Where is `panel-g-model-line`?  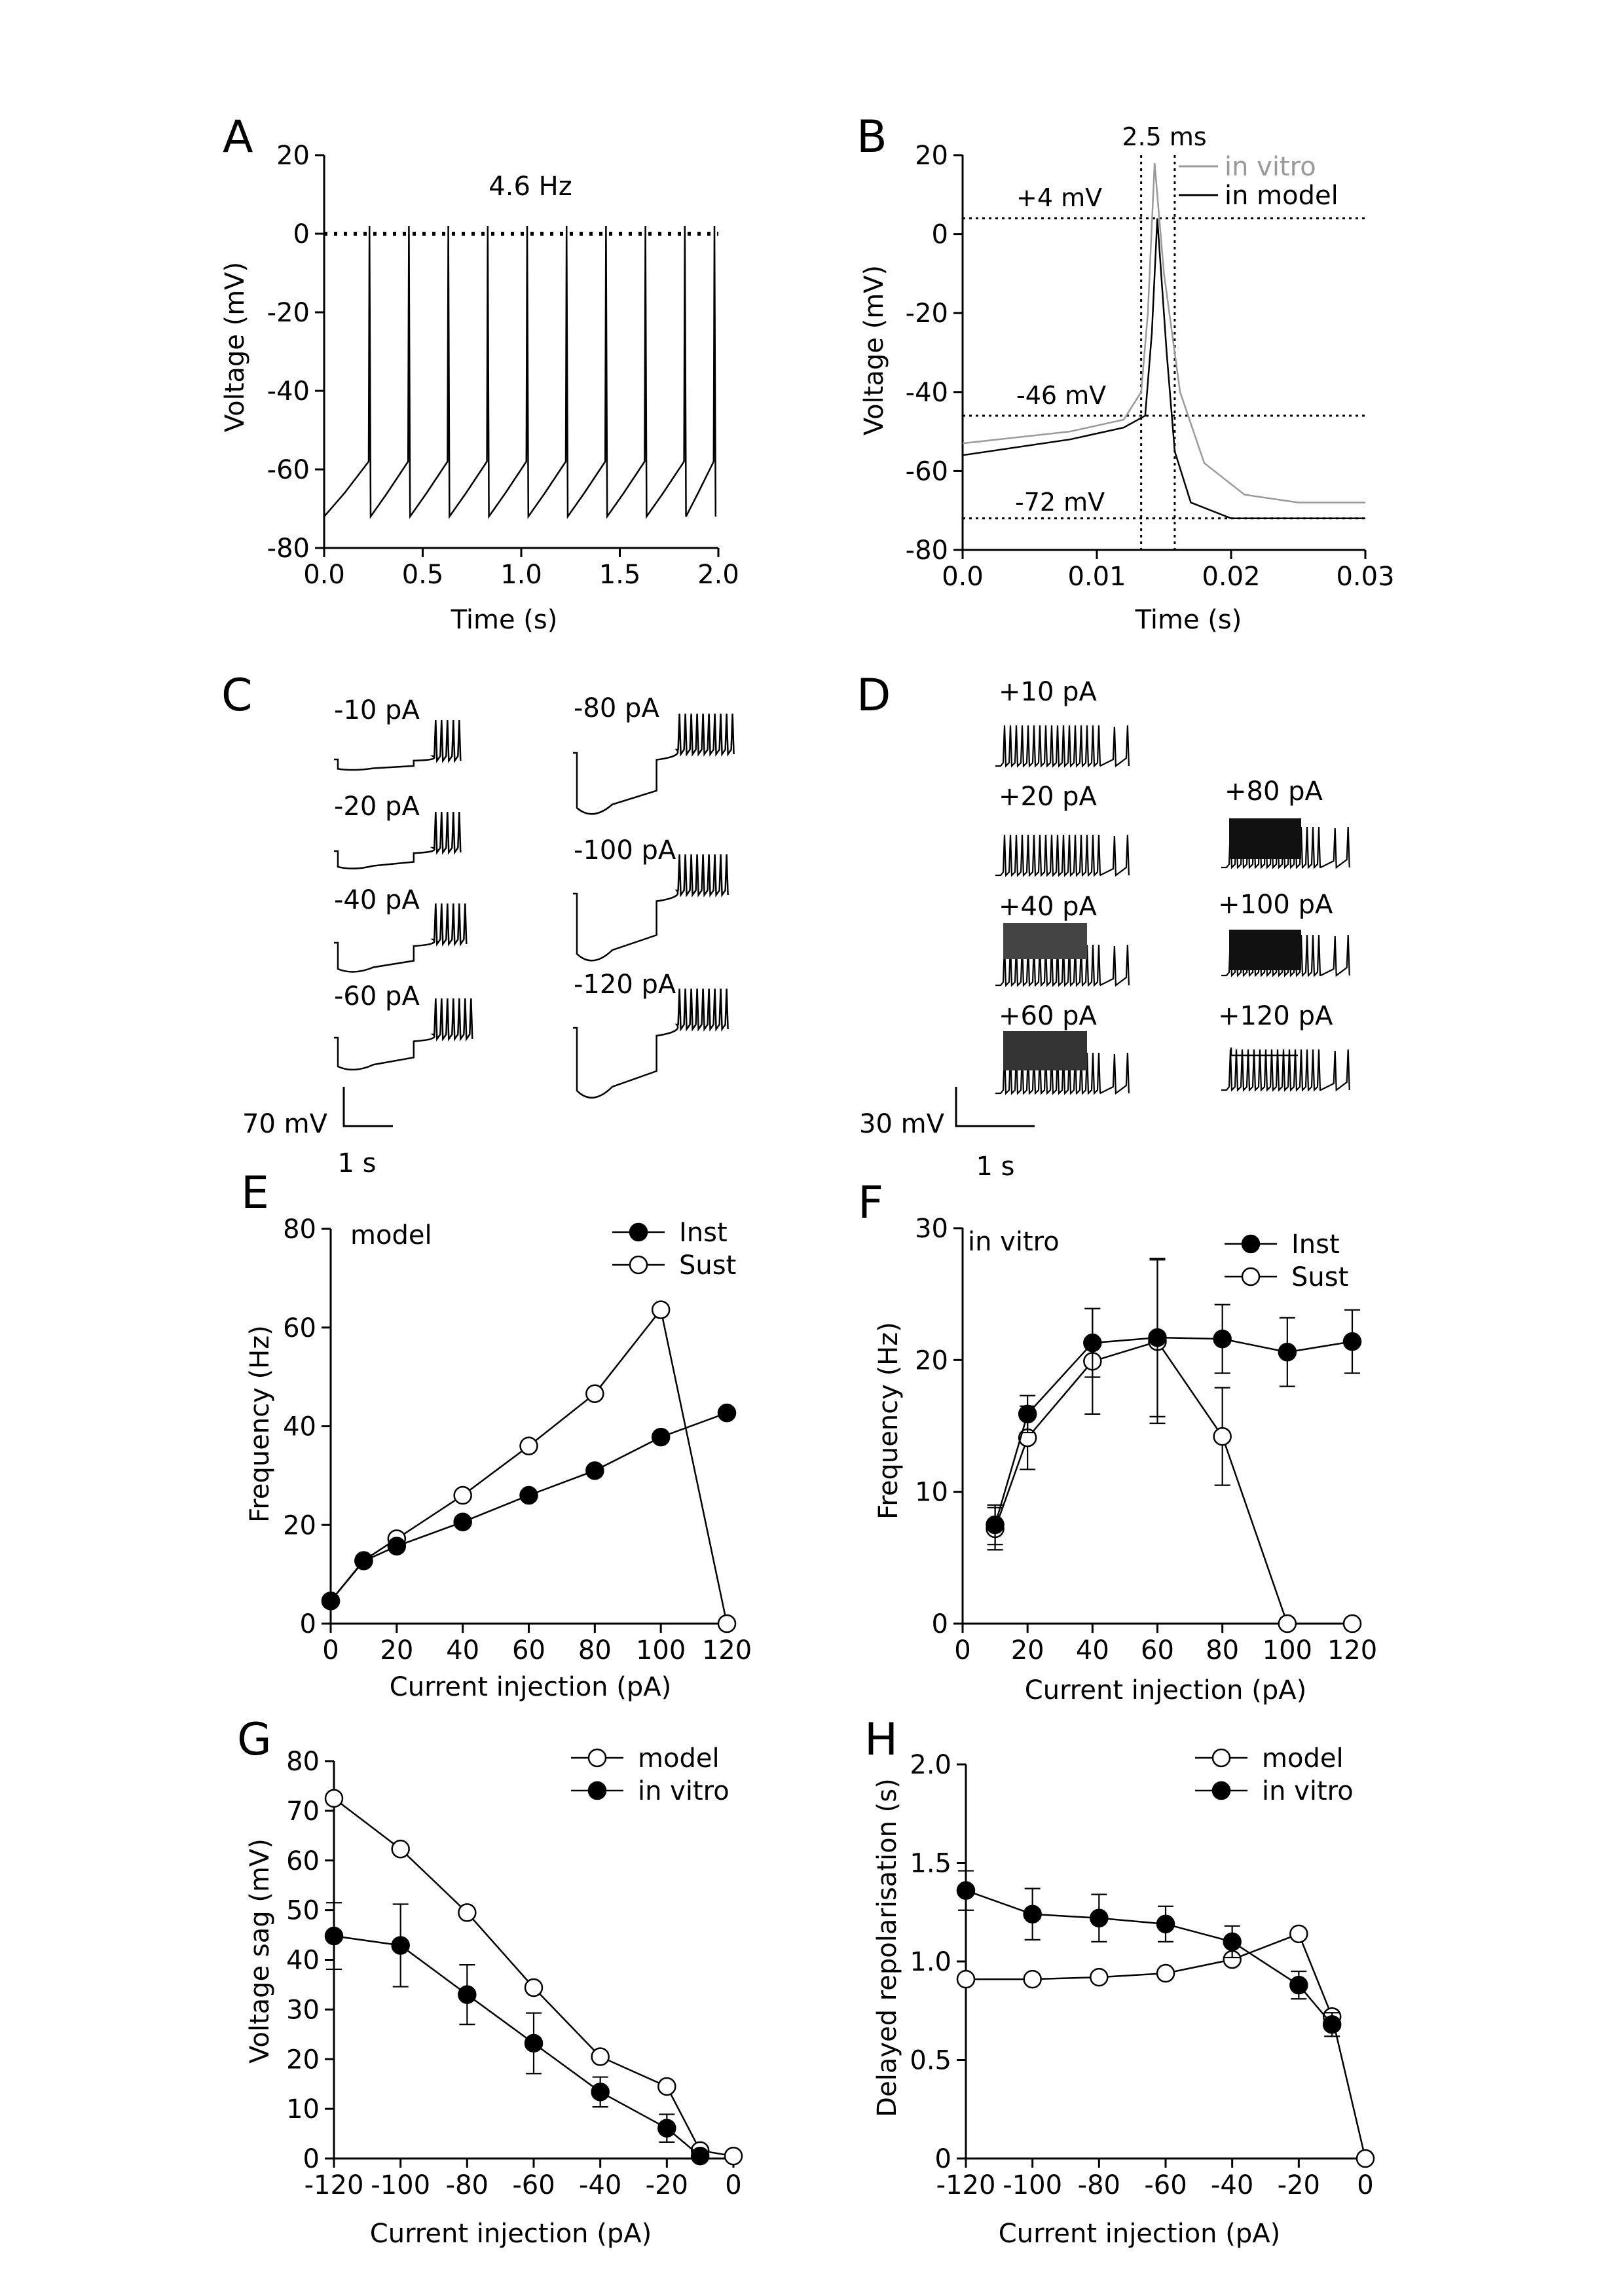 panel-g-model-line is located at coordinates (533, 1977).